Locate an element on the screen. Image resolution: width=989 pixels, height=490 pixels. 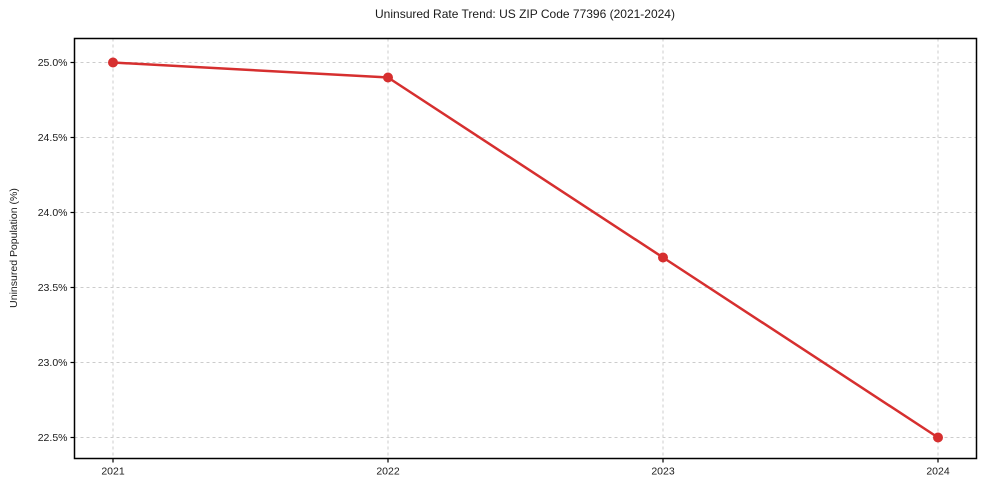
y-tick-label: 24.0% is located at coordinates (53, 213).